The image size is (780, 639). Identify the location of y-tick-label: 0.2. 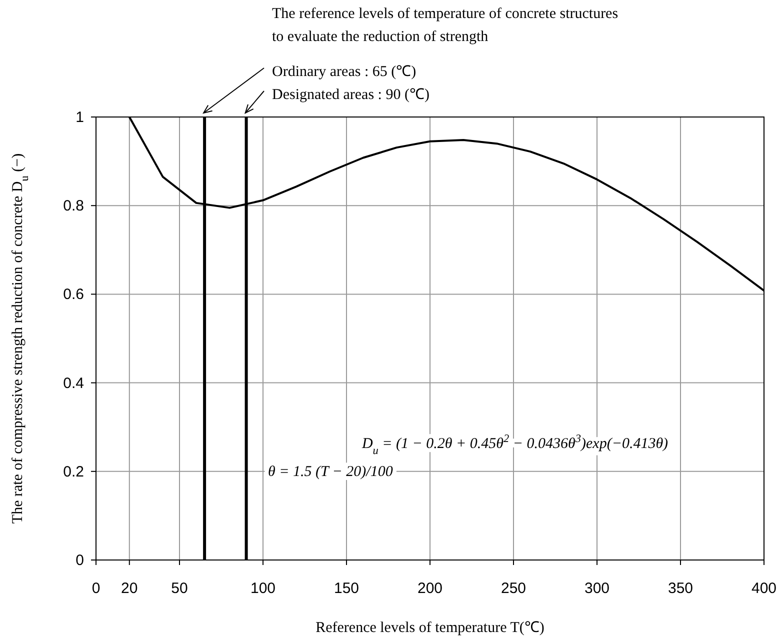
(73, 471).